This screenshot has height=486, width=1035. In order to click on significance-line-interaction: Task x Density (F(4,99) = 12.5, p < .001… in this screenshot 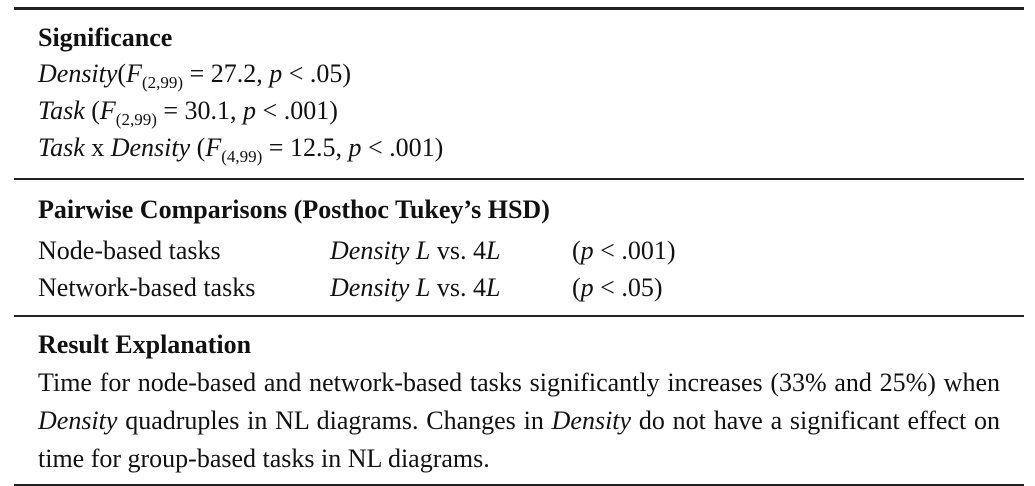, I will do `click(522, 147)`.